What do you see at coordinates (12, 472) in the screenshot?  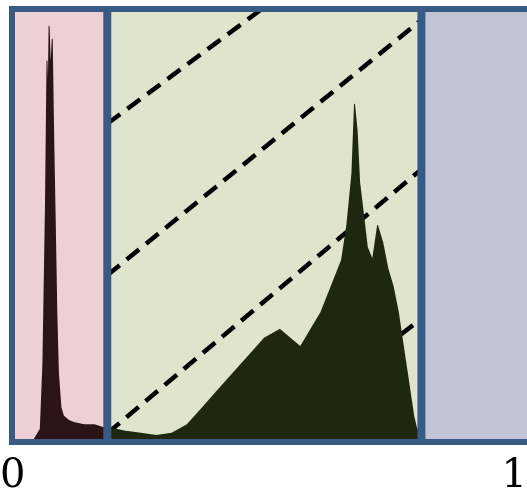 I see `x-tick-label-0: 0` at bounding box center [12, 472].